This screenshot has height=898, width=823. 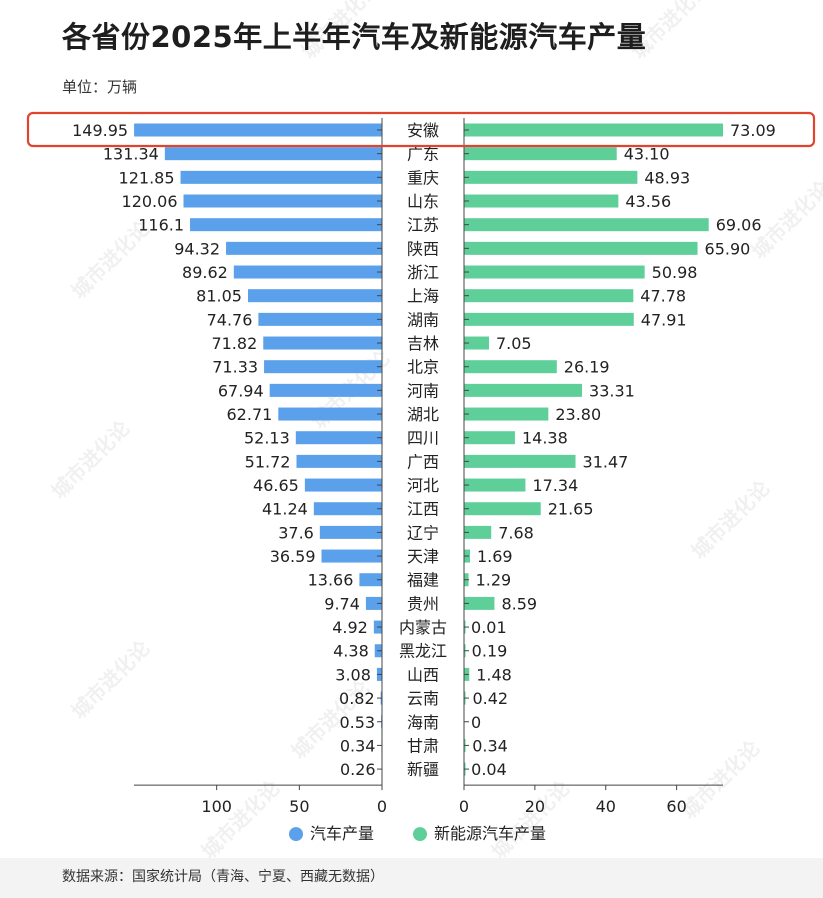 What do you see at coordinates (323, 367) in the screenshot?
I see `car-bar-北京` at bounding box center [323, 367].